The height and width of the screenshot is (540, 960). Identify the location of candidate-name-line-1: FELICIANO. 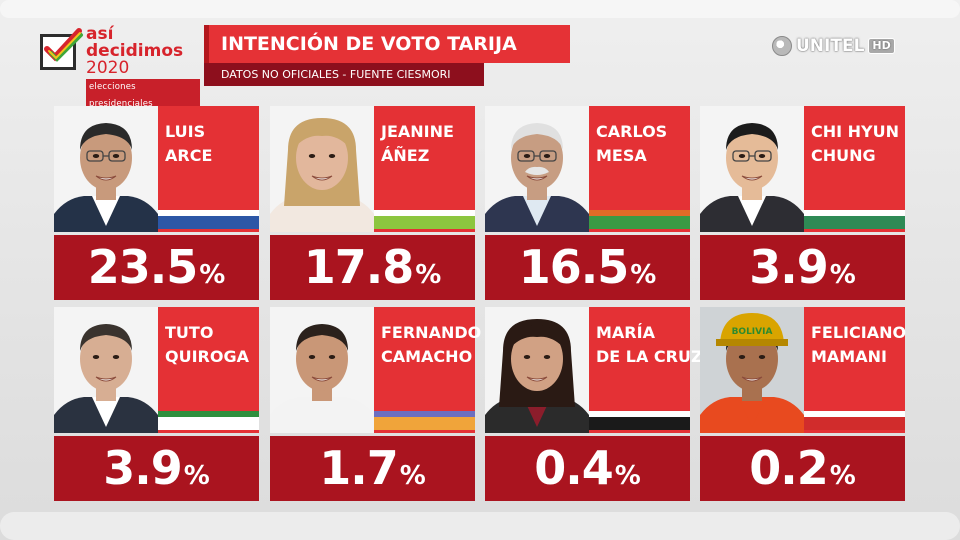
(859, 332).